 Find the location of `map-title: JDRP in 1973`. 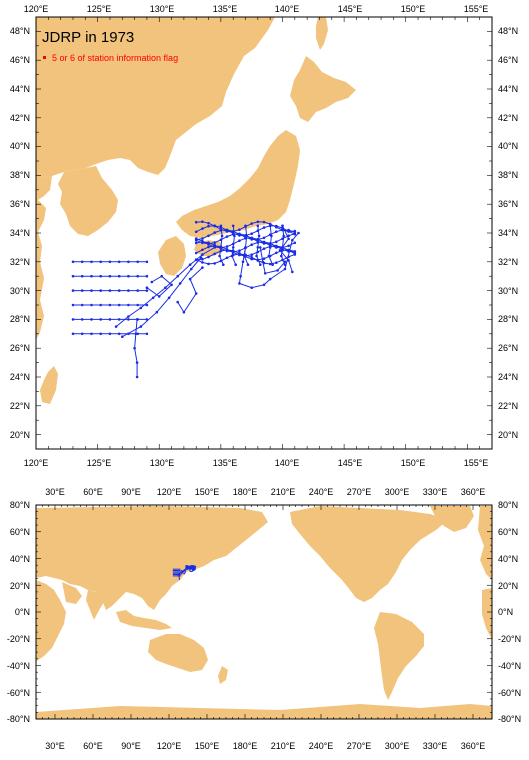

map-title: JDRP in 1973 is located at coordinates (88, 37).